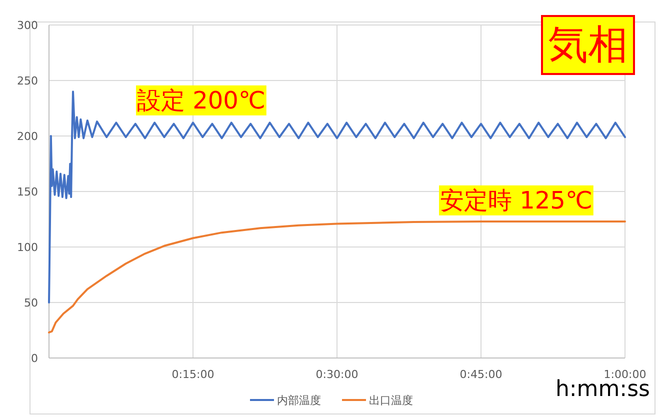 Image resolution: width=659 pixels, height=418 pixels. I want to click on y-tick-label: 250, so click(27, 81).